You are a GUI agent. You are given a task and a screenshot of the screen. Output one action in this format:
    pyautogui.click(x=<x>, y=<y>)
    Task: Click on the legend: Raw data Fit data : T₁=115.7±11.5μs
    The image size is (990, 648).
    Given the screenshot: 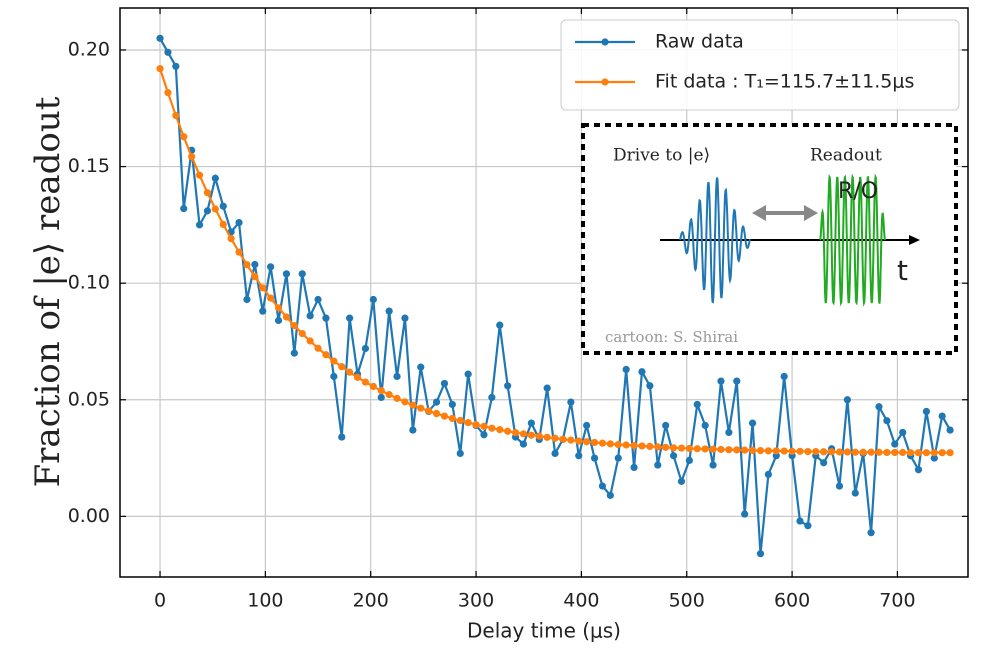 What is the action you would take?
    pyautogui.click(x=760, y=65)
    